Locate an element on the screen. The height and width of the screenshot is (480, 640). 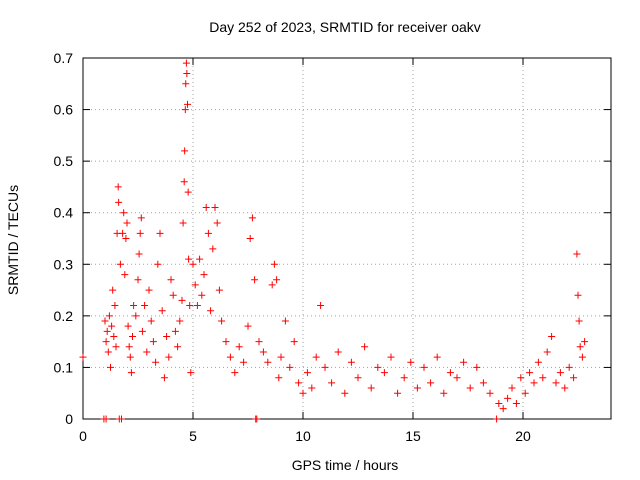
y-tick-label: 0.2 is located at coordinates (64, 316).